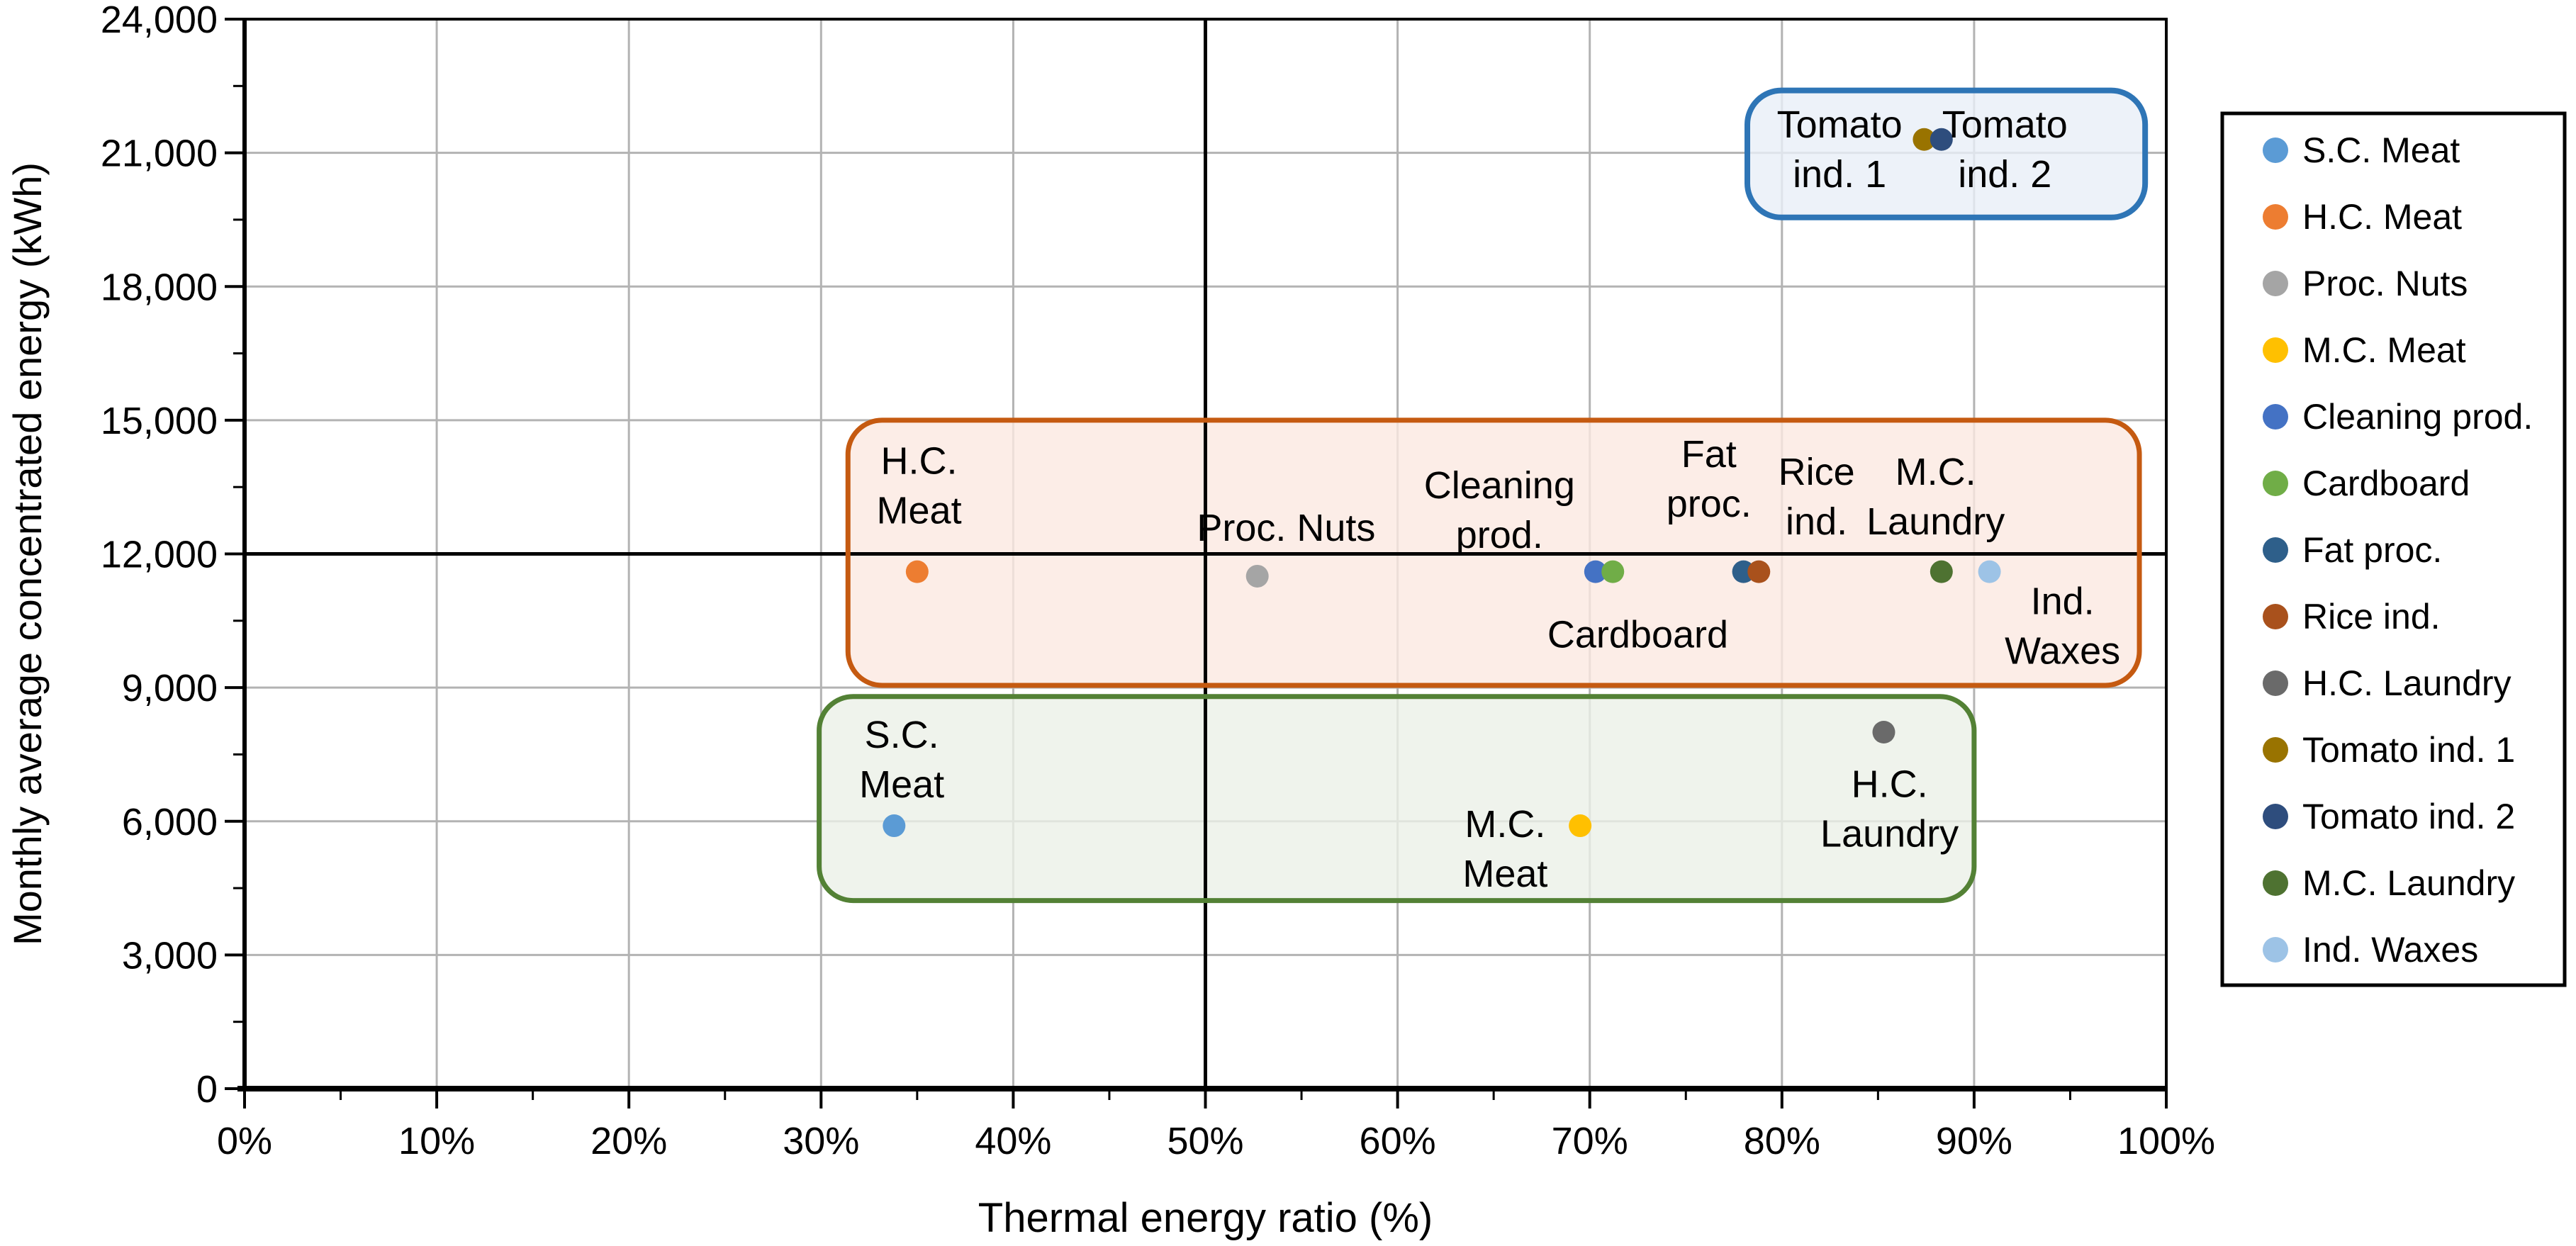  I want to click on annotation-h-c-laundry: H.C. Laundry, so click(1890, 809).